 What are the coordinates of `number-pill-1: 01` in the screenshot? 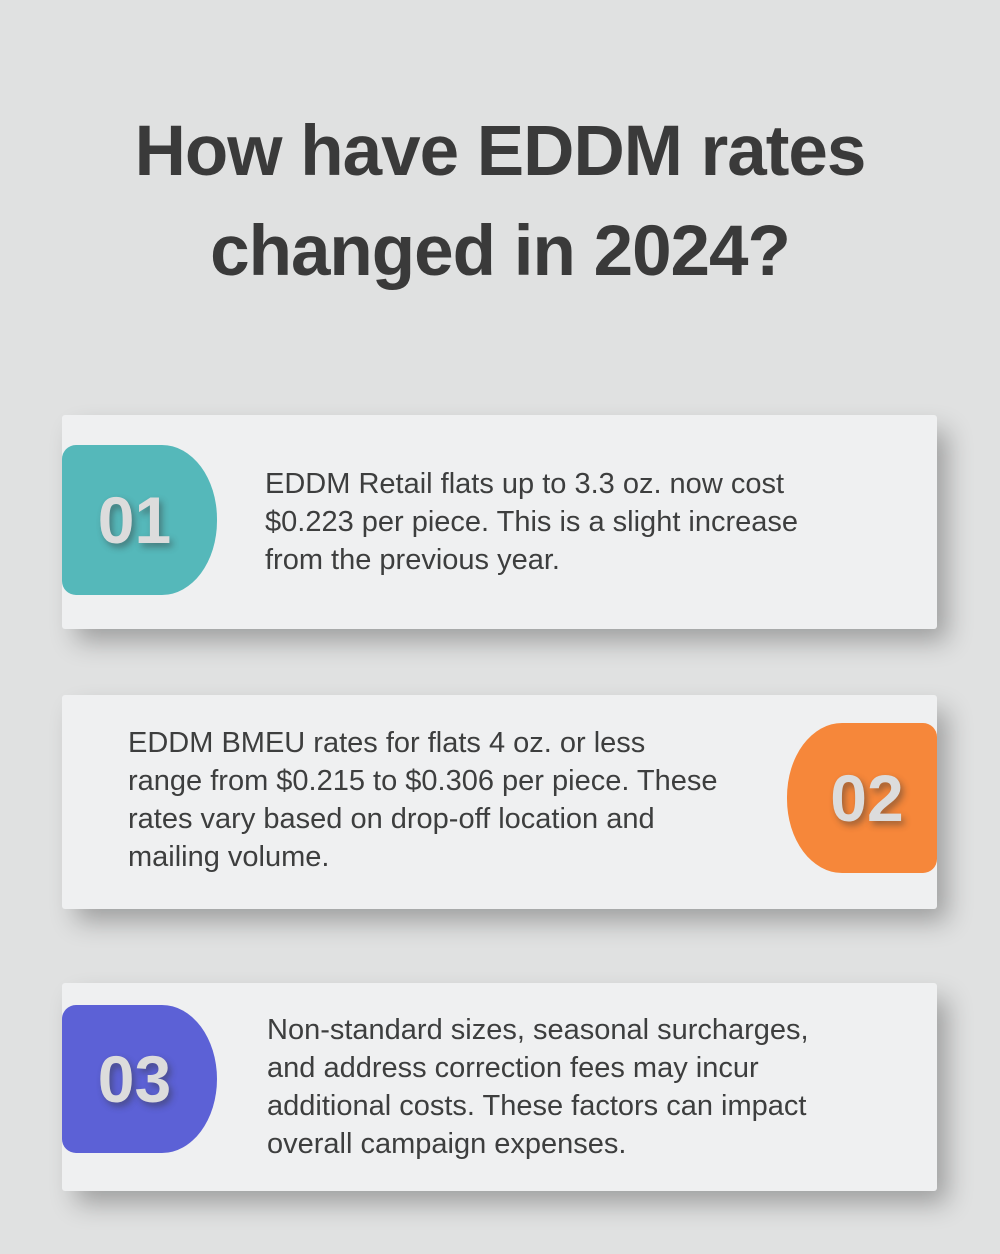 It's located at (139, 520).